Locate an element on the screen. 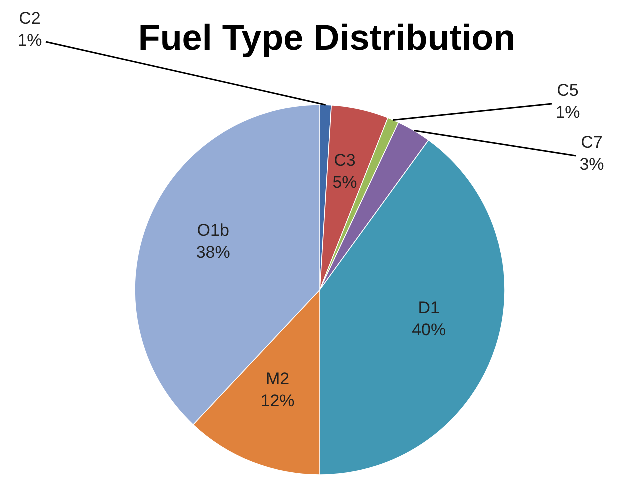 This screenshot has width=634, height=487. data-label: 40% is located at coordinates (429, 330).